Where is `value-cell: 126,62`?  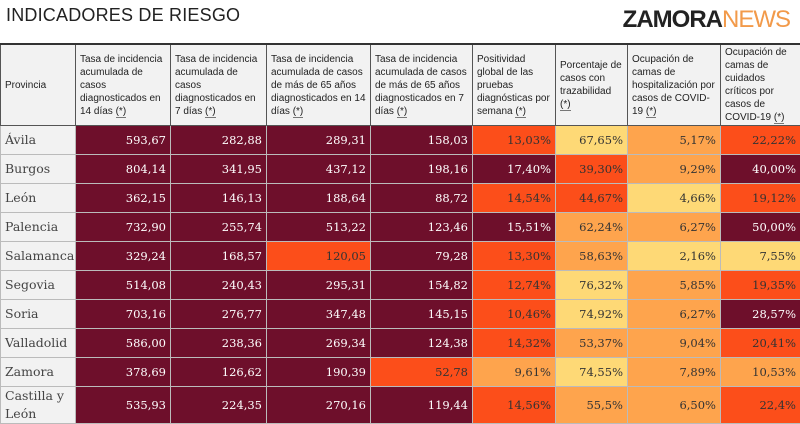
value-cell: 126,62 is located at coordinates (219, 372).